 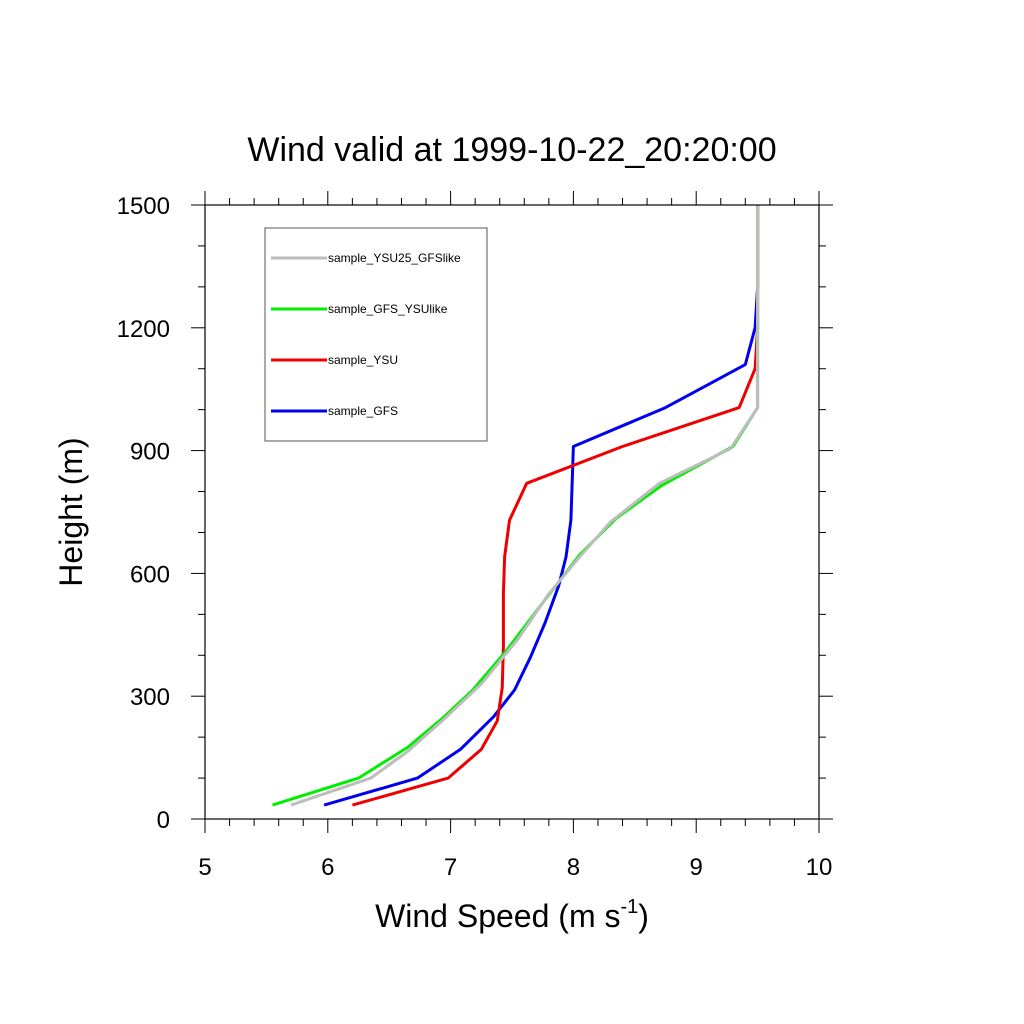 What do you see at coordinates (150, 574) in the screenshot?
I see `y-tick-label: 600` at bounding box center [150, 574].